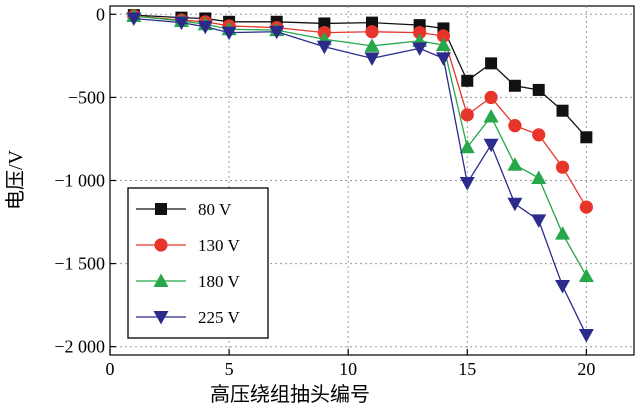 The image size is (640, 411). What do you see at coordinates (188, 281) in the screenshot?
I see `legend-item: 180 V` at bounding box center [188, 281].